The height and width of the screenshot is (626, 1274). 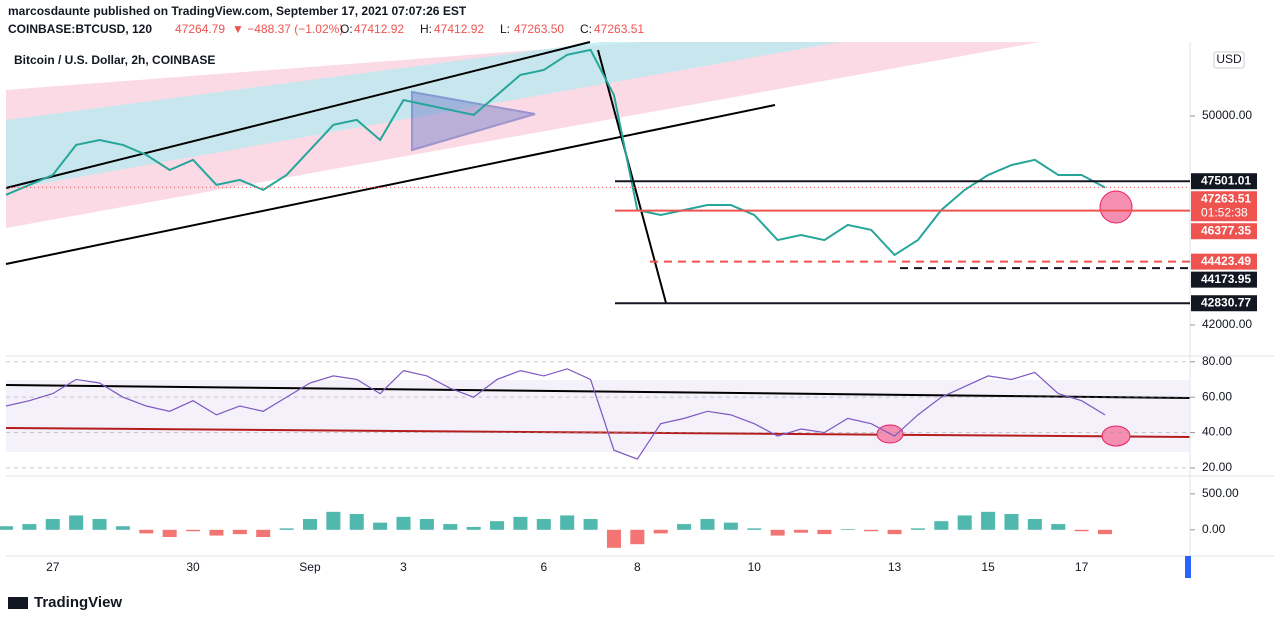 What do you see at coordinates (755, 567) in the screenshot?
I see `x-tick-label: 10` at bounding box center [755, 567].